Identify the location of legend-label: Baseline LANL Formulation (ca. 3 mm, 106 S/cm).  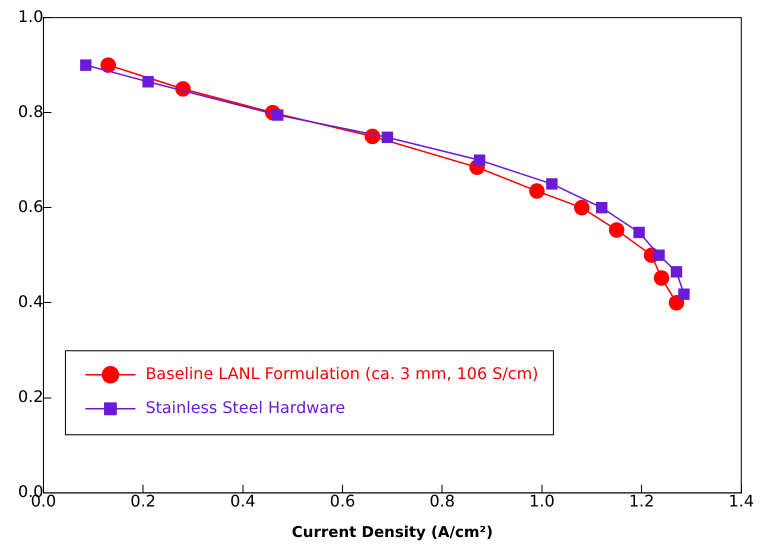
(341, 373).